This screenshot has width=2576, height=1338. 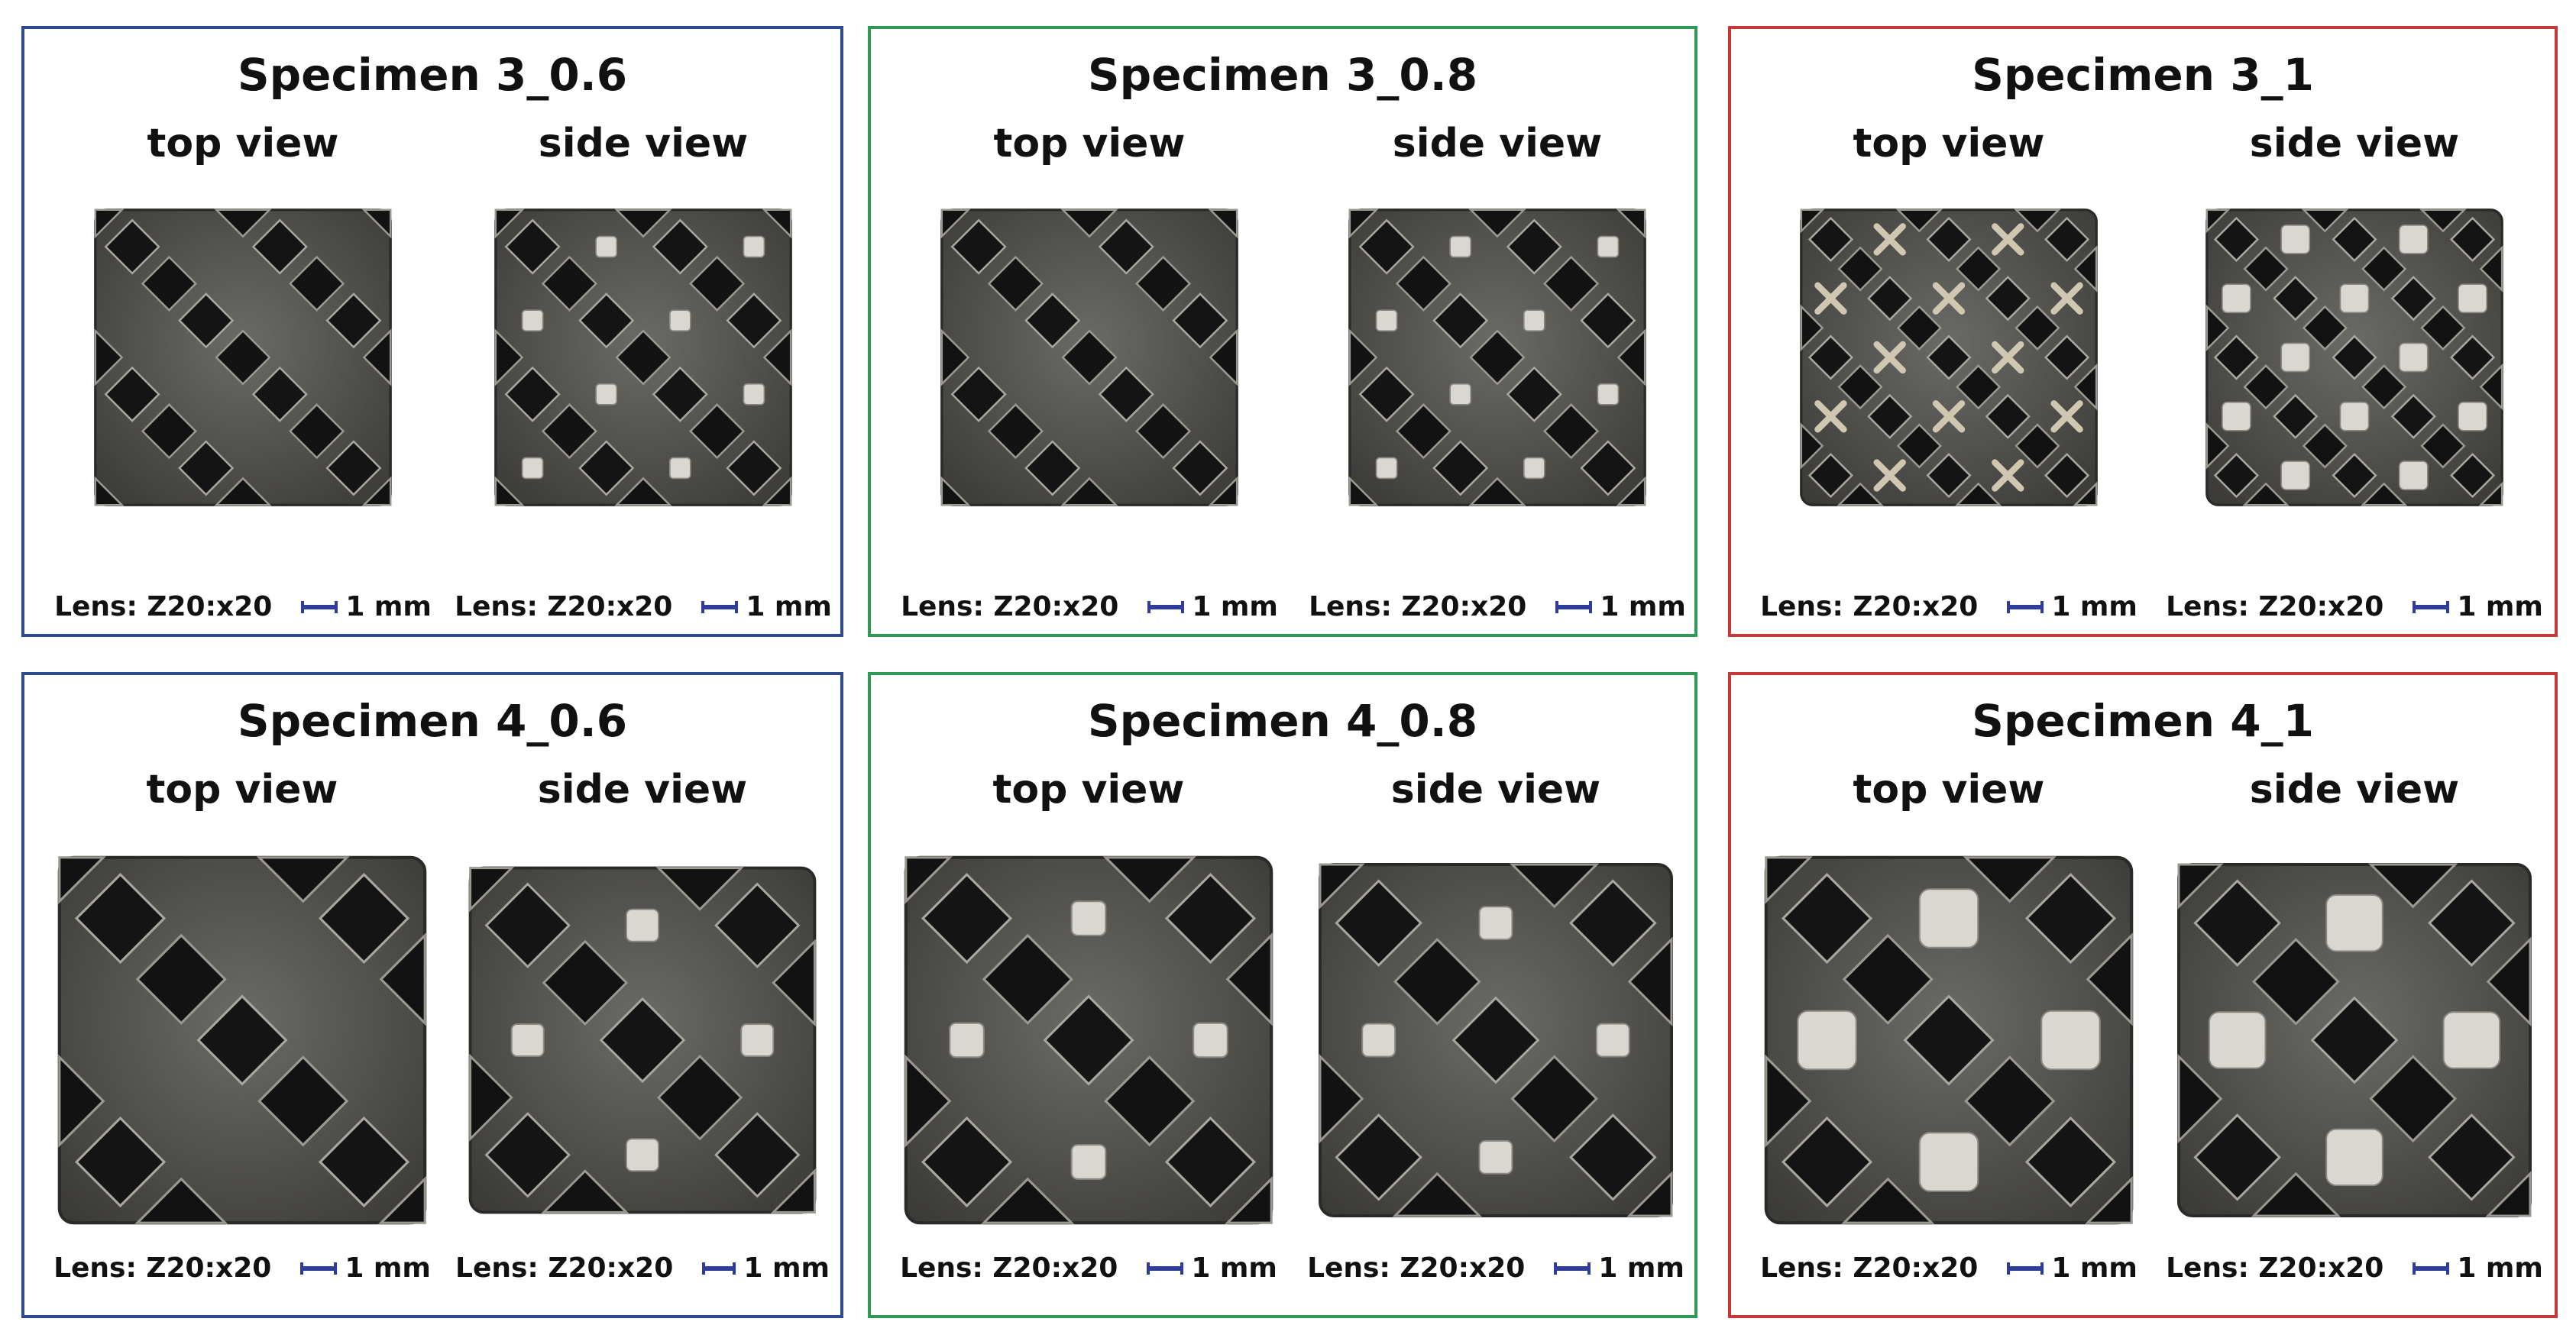 I want to click on panel-title: Specimen 3_0.8, so click(x=1282, y=75).